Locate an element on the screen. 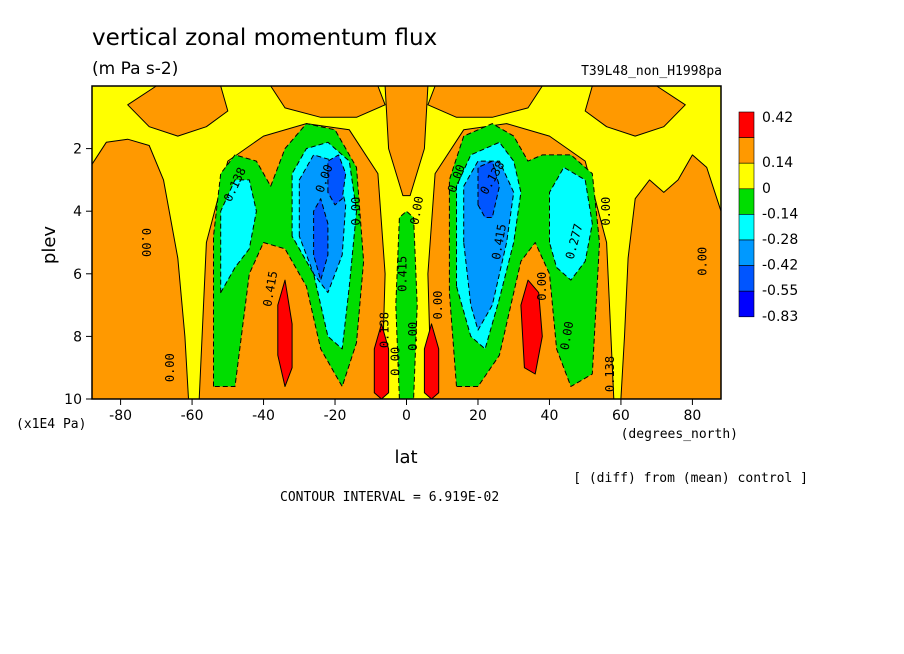 The width and height of the screenshot is (904, 654). x-tick-label: 20 is located at coordinates (478, 416).